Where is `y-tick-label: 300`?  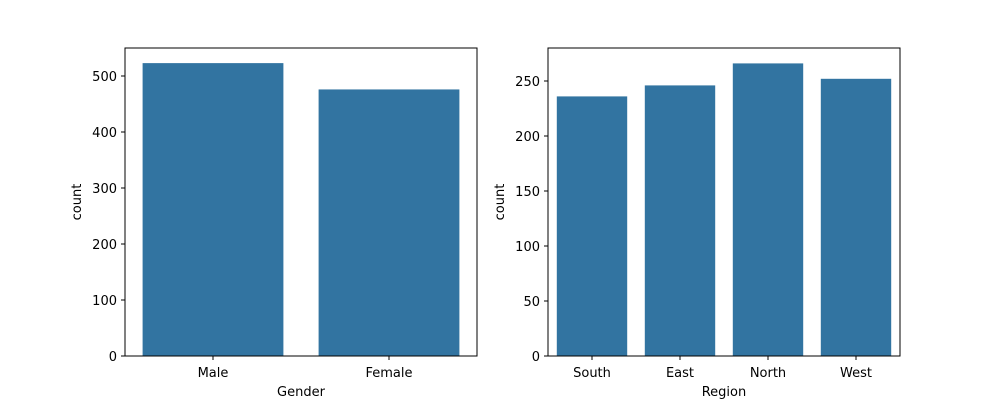
y-tick-label: 300 is located at coordinates (104, 189).